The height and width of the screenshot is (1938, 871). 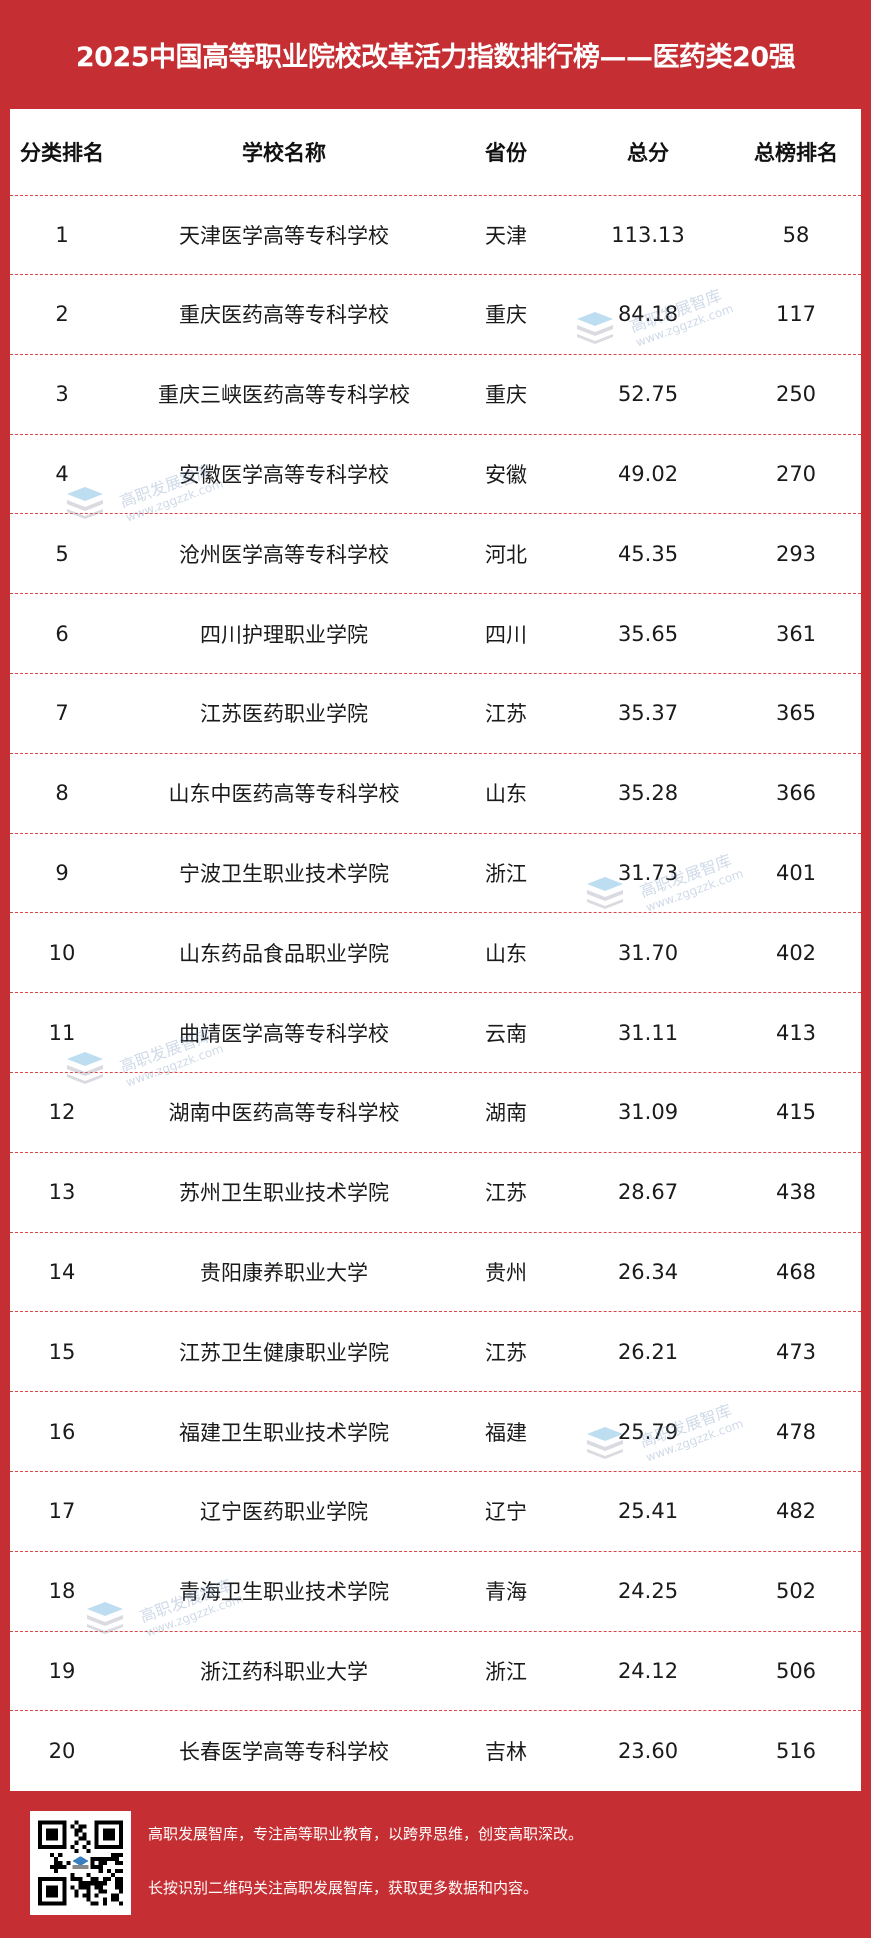 What do you see at coordinates (648, 473) in the screenshot?
I see `cell-total-score: 49.02` at bounding box center [648, 473].